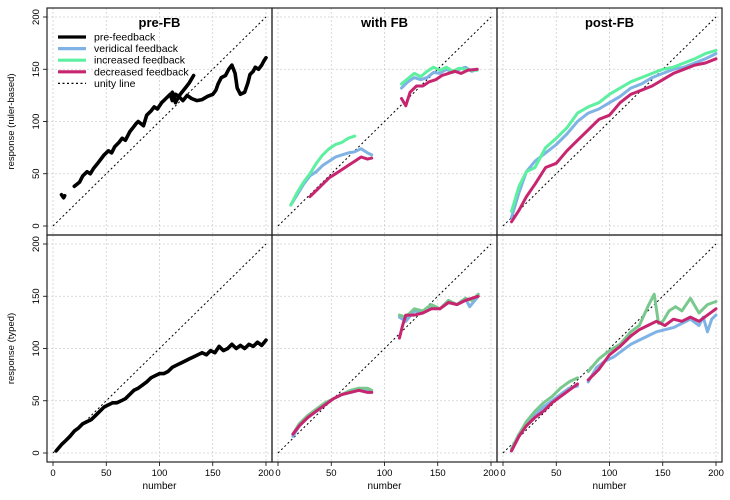 This screenshot has width=730, height=500. What do you see at coordinates (141, 72) in the screenshot?
I see `legend-label: decreased feedback` at bounding box center [141, 72].